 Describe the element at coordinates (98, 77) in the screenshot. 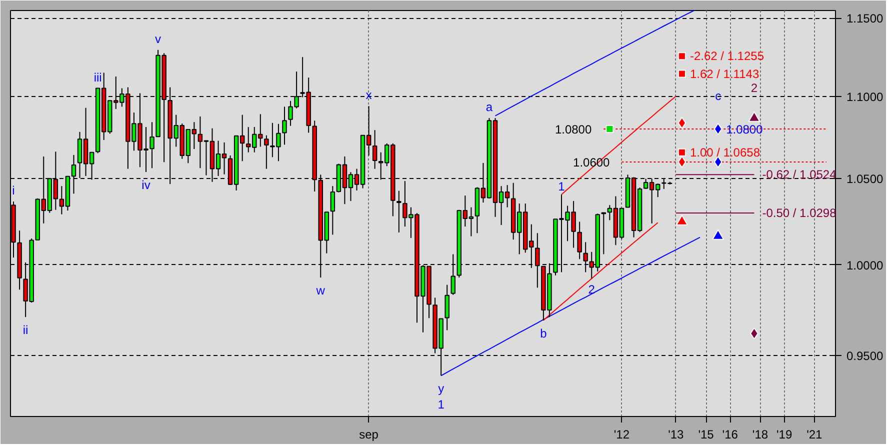

I see `annotation: iii` at that location.